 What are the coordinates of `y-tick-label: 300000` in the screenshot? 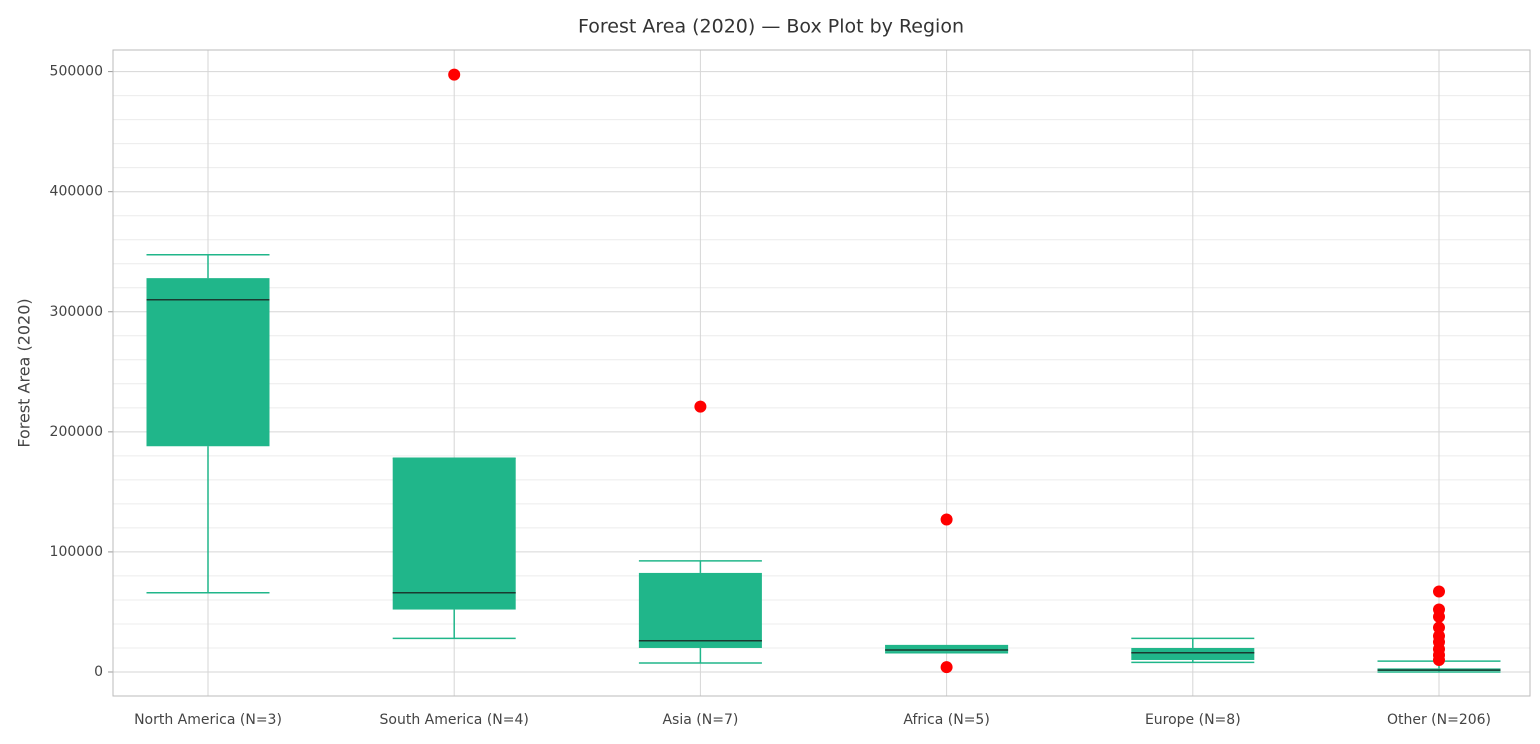 It's located at (76, 312).